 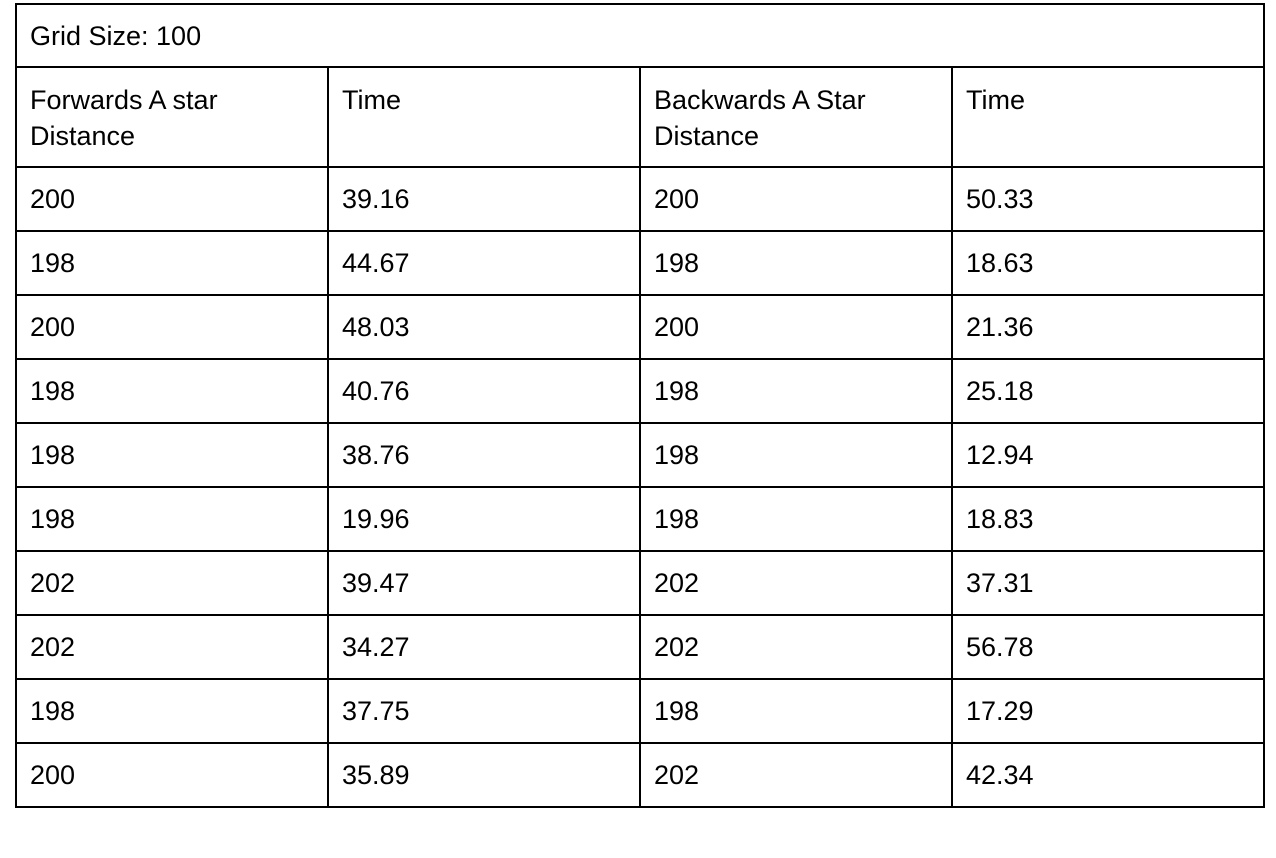 I want to click on forwards-time-cell: 37.75, so click(x=484, y=711).